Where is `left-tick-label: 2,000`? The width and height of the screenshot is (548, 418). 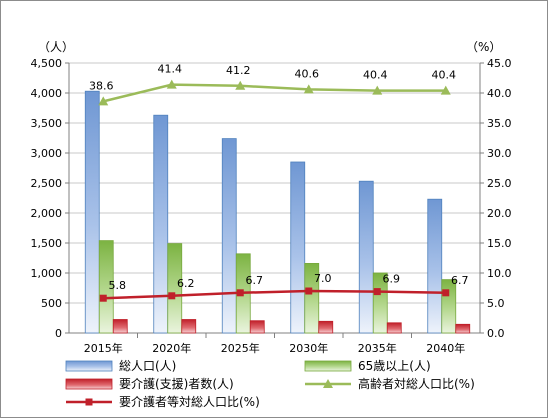
left-tick-label: 2,000 is located at coordinates (47, 213).